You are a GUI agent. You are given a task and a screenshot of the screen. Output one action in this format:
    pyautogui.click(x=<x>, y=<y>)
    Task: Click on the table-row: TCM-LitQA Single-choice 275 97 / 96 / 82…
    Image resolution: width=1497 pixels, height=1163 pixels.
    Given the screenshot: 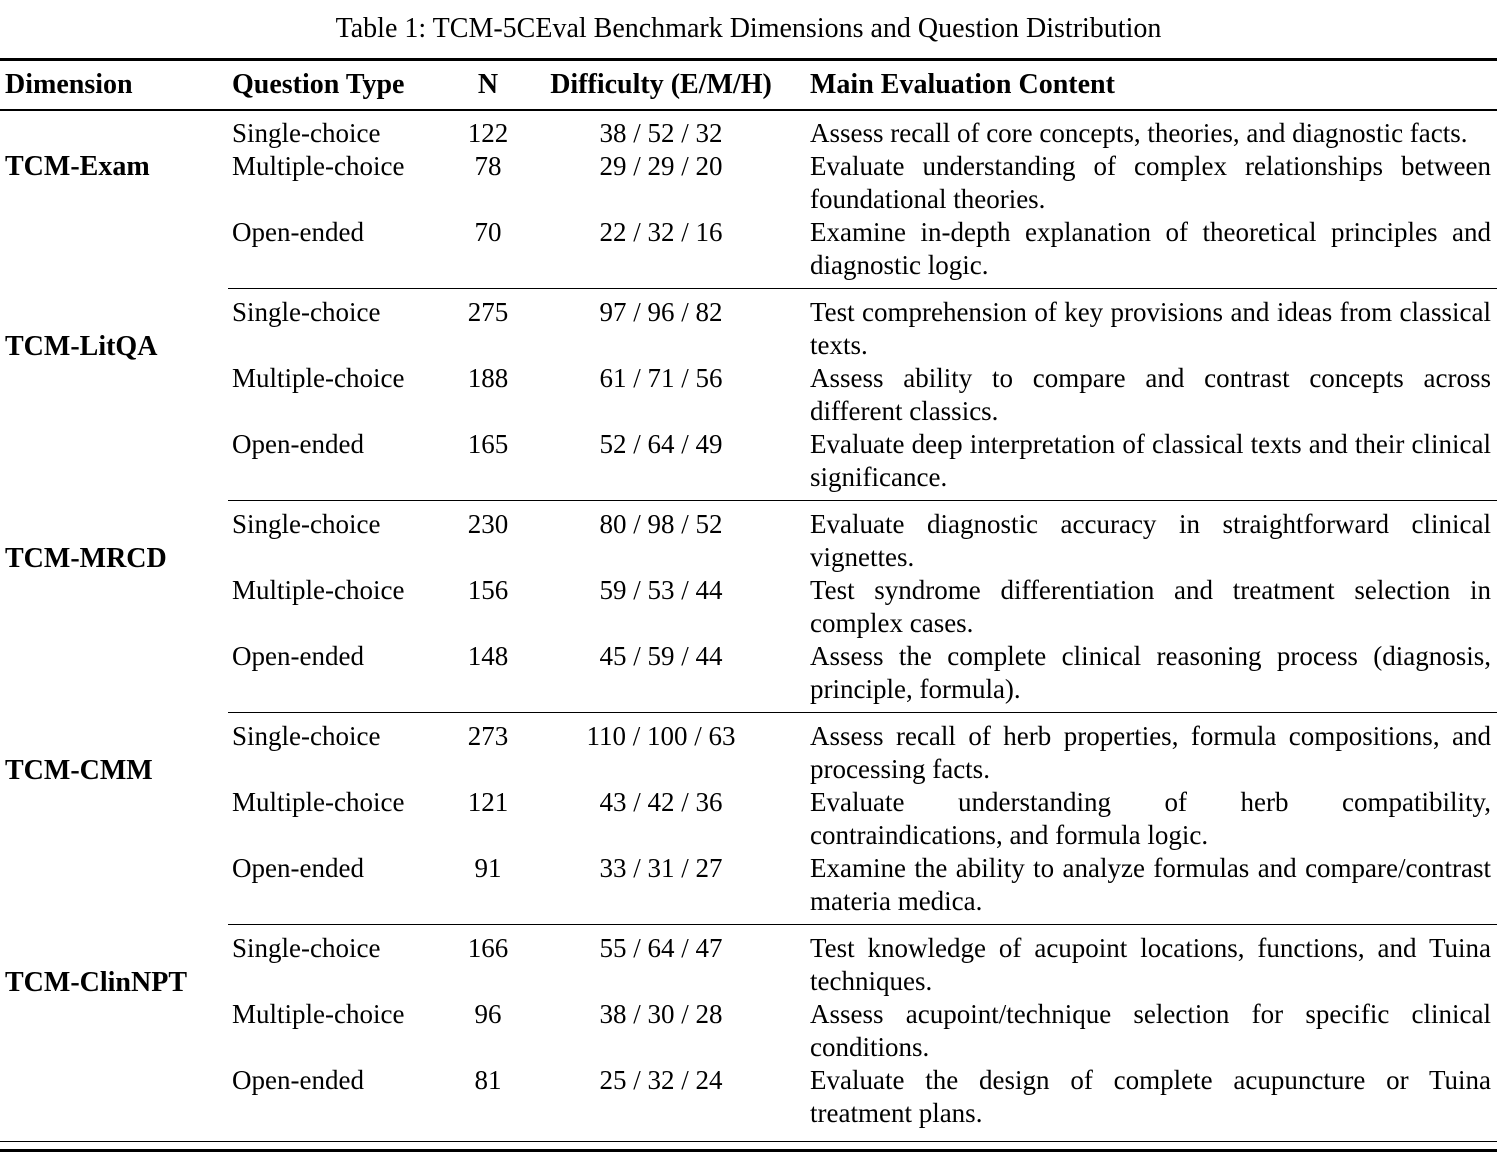 What is the action you would take?
    pyautogui.click(x=748, y=325)
    